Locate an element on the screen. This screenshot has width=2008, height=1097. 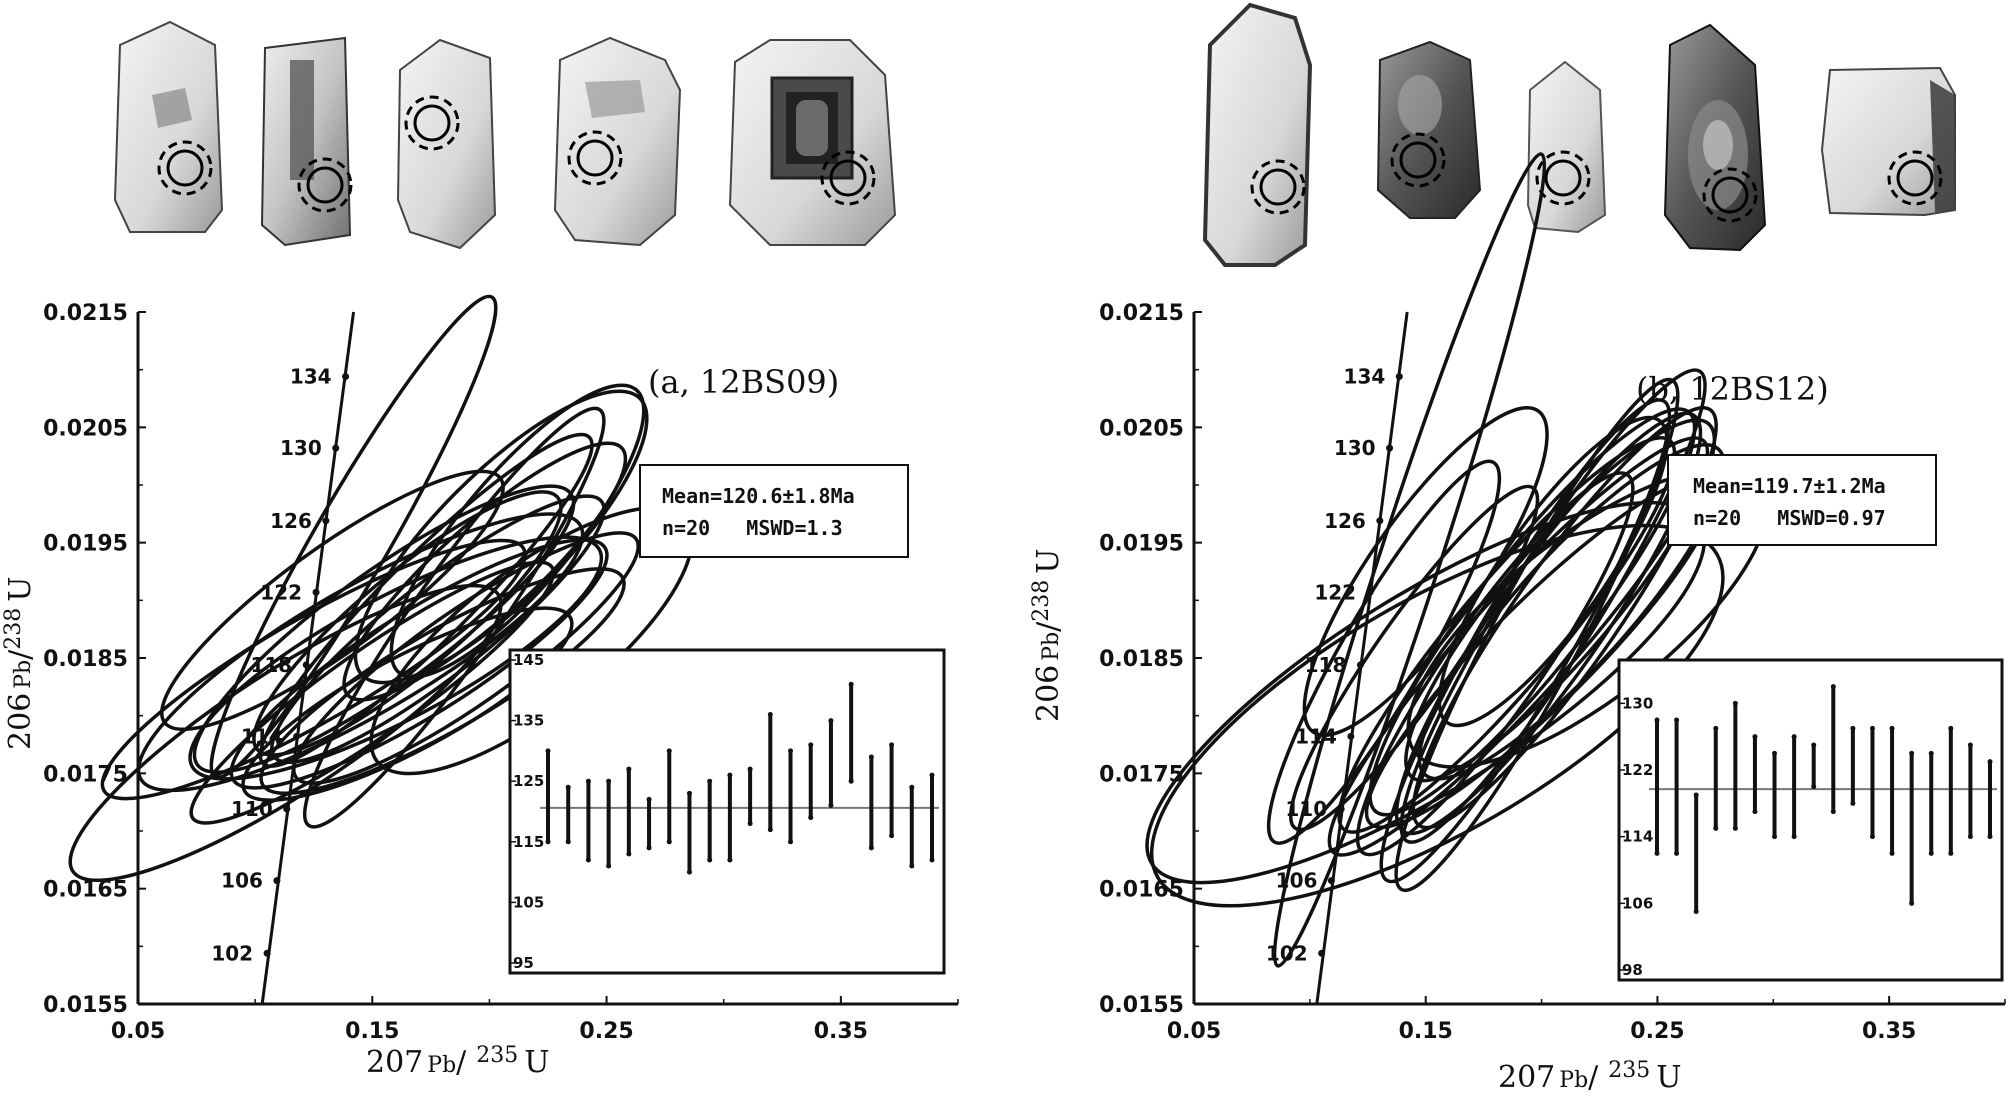
inset-frame-a is located at coordinates (727, 811).